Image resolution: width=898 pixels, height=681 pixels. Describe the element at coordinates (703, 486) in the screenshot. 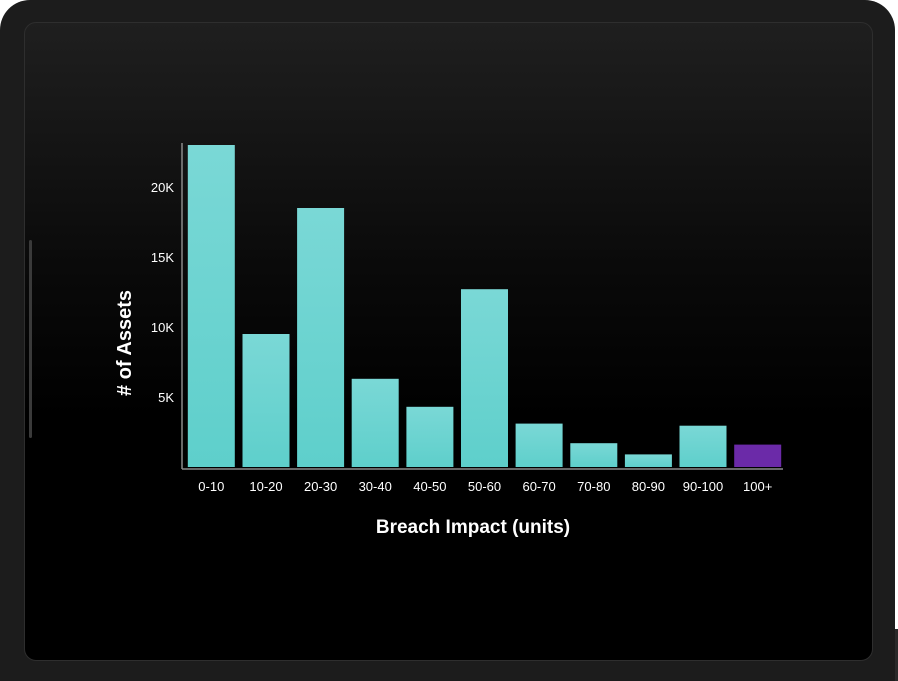

I see `x-tick-label: 90-100` at that location.